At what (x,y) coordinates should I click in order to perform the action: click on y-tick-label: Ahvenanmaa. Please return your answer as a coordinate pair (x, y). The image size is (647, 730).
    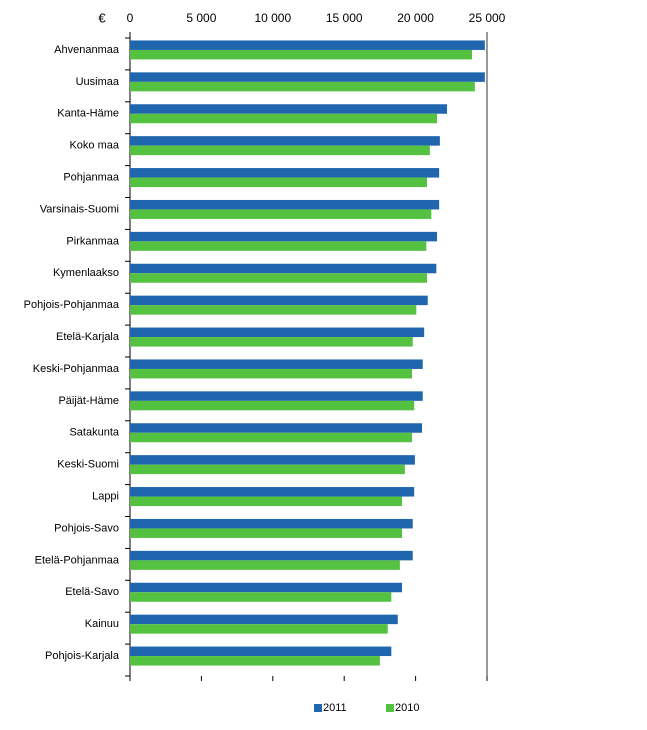
    Looking at the image, I should click on (87, 50).